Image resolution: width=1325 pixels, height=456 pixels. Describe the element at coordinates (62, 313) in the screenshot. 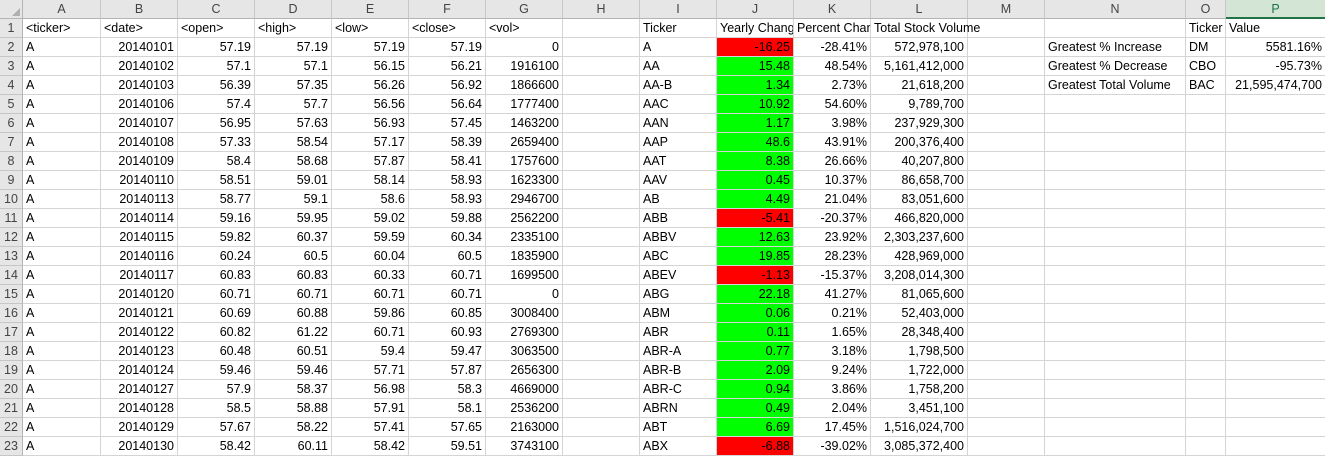

I see `cell-a16: A` at that location.